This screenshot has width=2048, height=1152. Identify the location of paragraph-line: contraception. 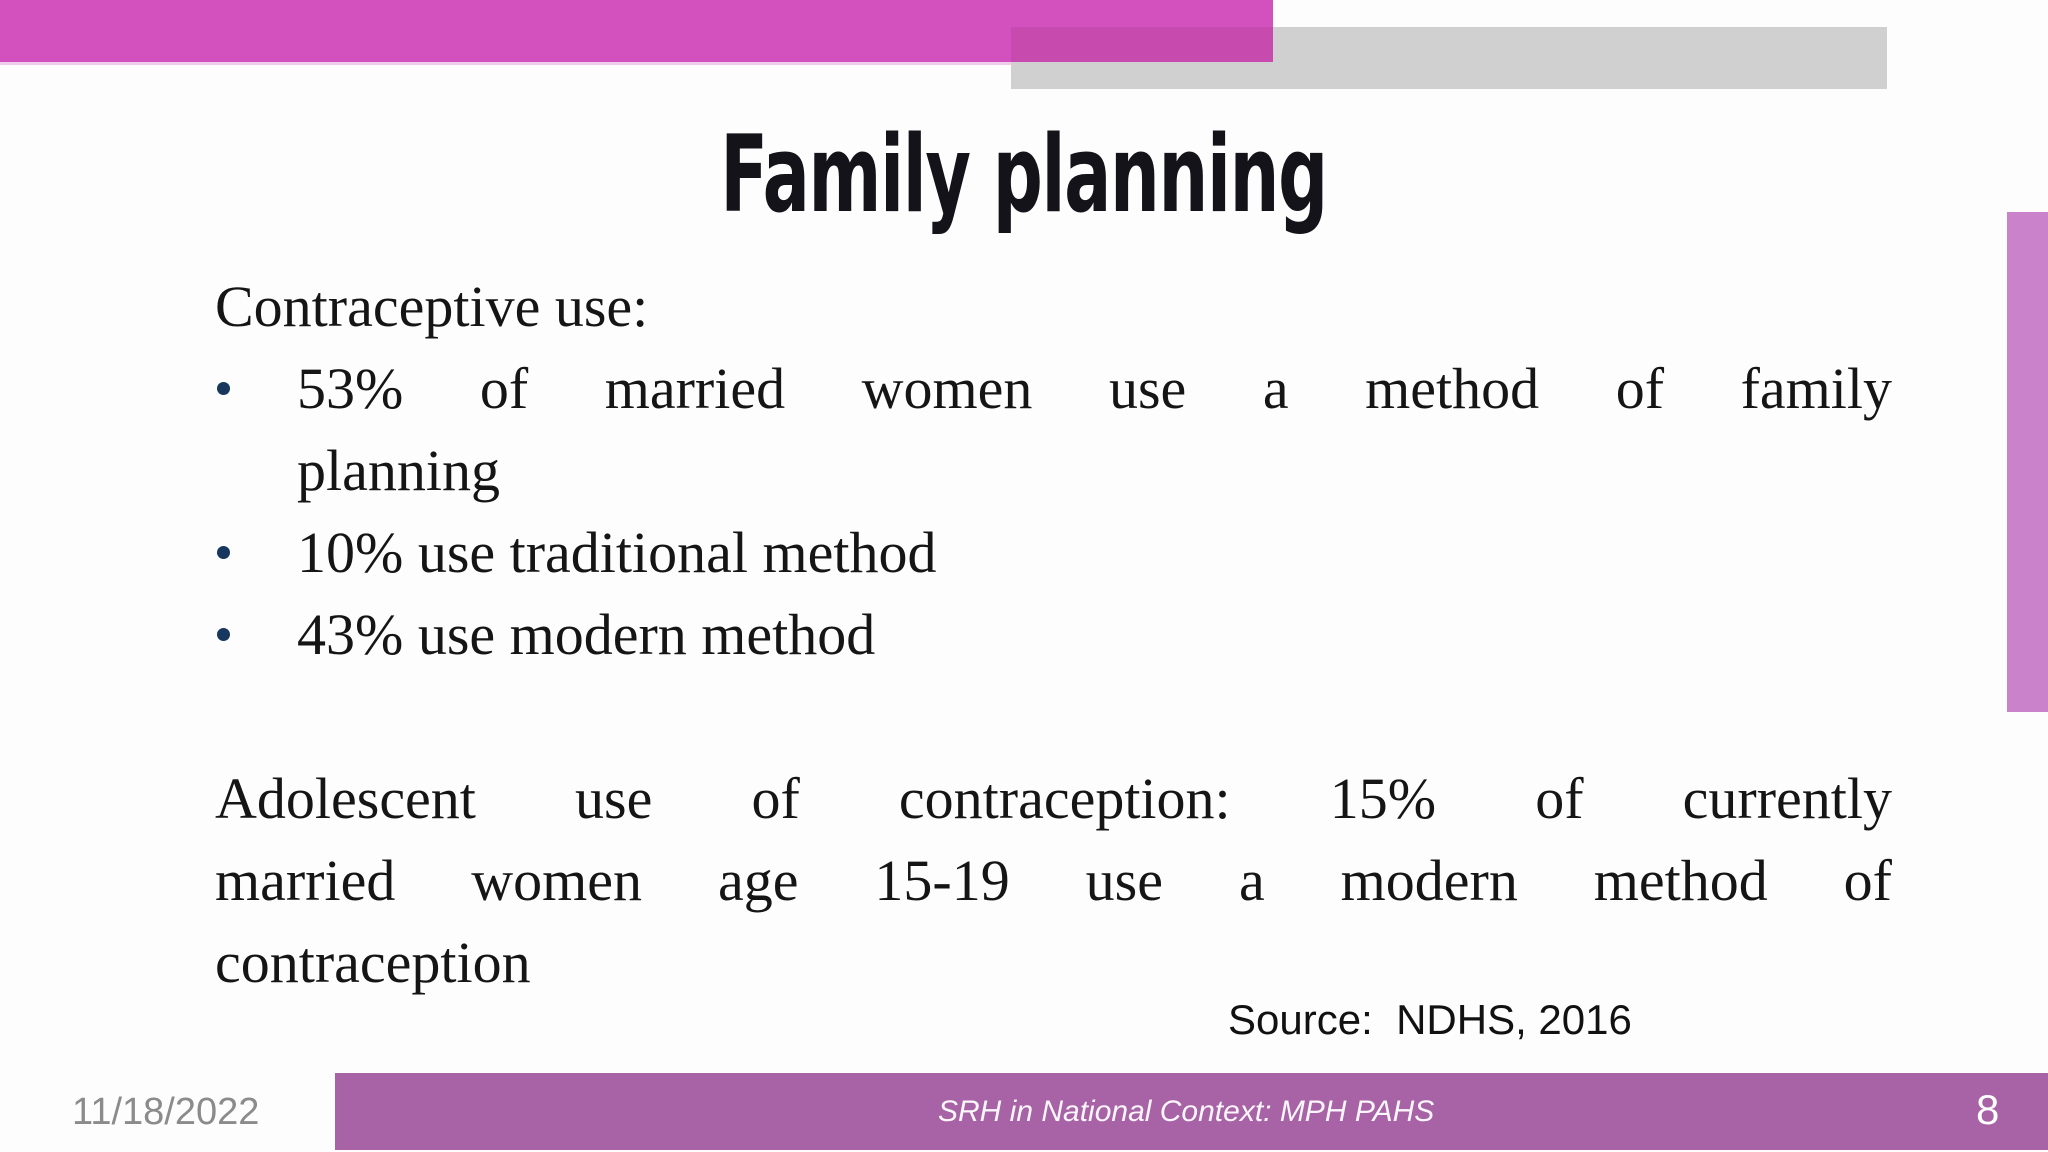
(373, 962).